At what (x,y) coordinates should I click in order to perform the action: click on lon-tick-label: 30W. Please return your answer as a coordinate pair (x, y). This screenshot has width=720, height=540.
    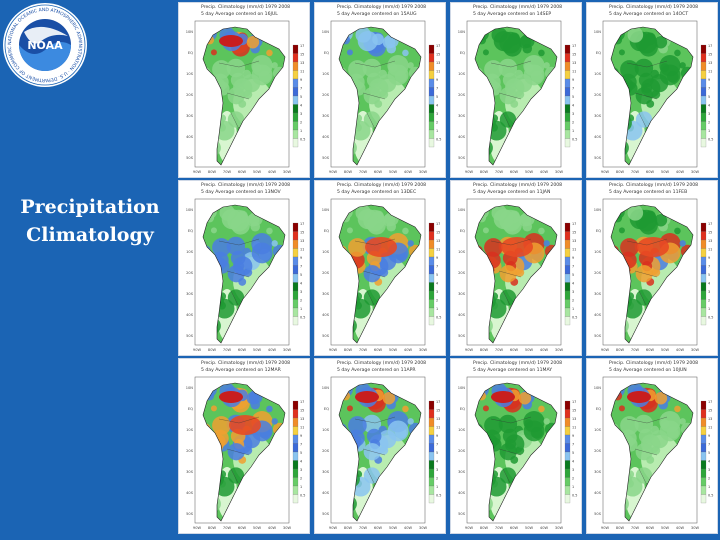
    Looking at the image, I should click on (287, 528).